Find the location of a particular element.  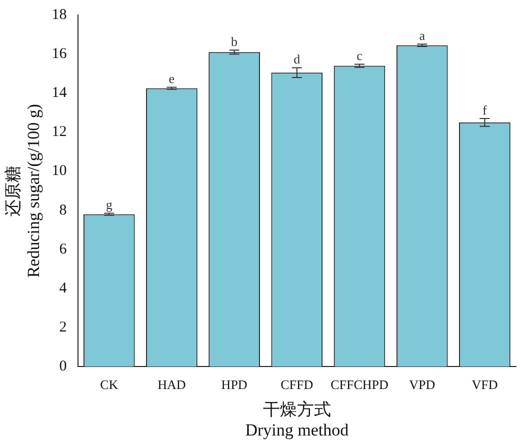

x-tick-label: VPD is located at coordinates (422, 384).